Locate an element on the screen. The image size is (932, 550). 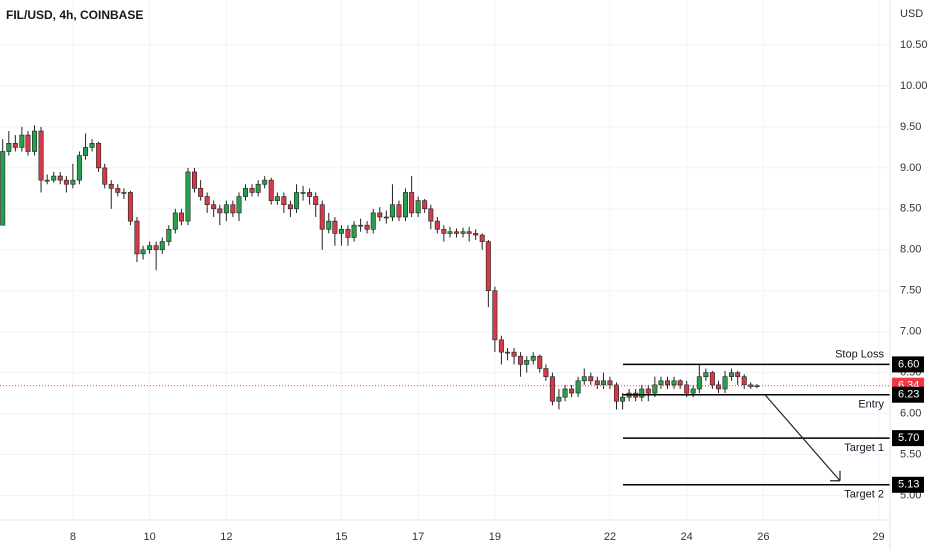
y-tick-label: 8.50 is located at coordinates (910, 209).